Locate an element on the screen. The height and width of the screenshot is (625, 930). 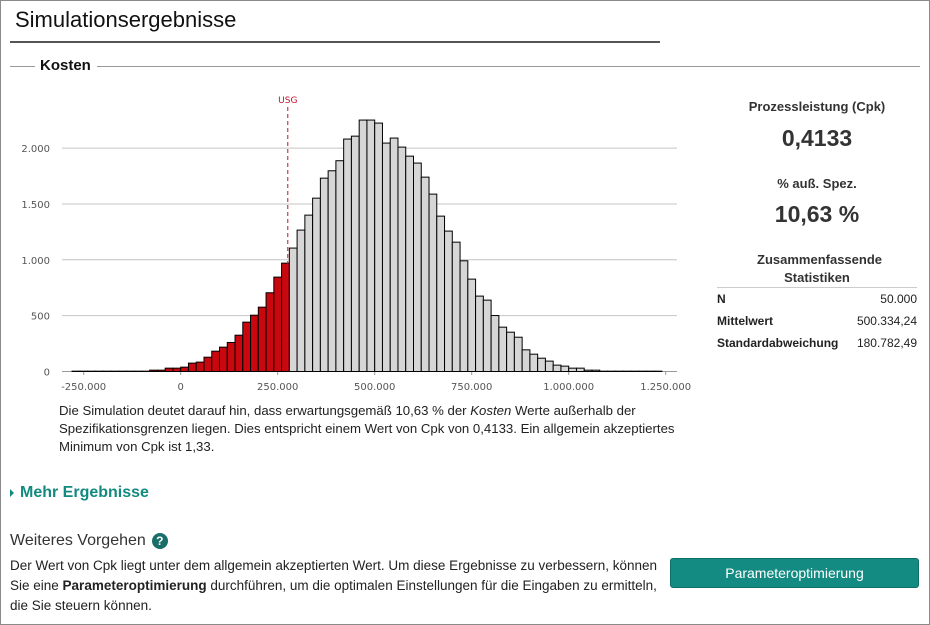
stat-value: 50.000 is located at coordinates (898, 299).